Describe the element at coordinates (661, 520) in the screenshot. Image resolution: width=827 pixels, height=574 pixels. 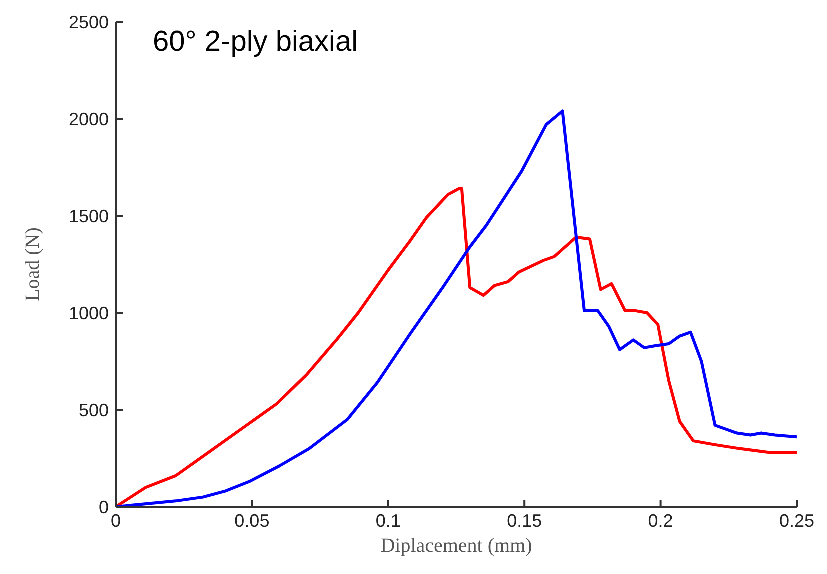
I see `x-tick-label: 0.2` at that location.